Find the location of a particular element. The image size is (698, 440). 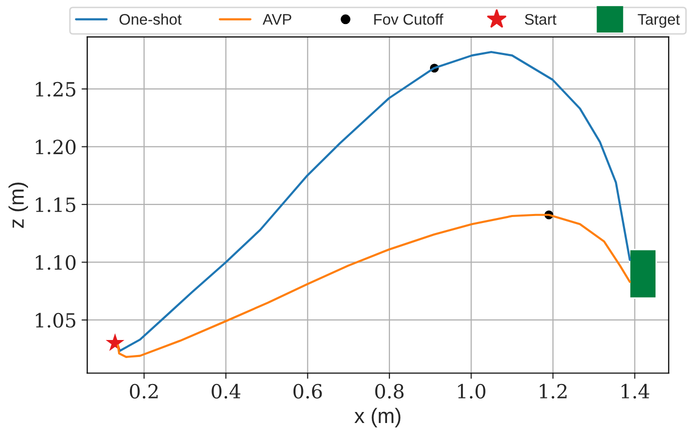

y-tick-label: 1.15 is located at coordinates (56, 204).